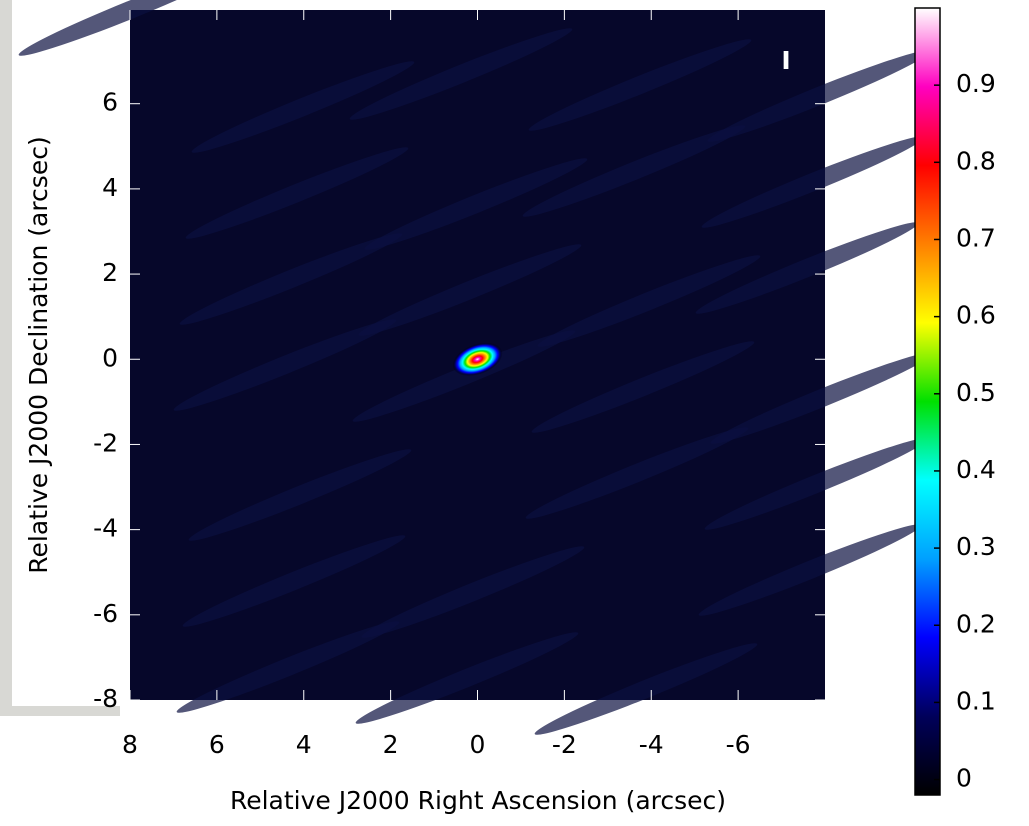 This screenshot has height=826, width=1029. Describe the element at coordinates (217, 744) in the screenshot. I see `x-tick-label: 6` at that location.